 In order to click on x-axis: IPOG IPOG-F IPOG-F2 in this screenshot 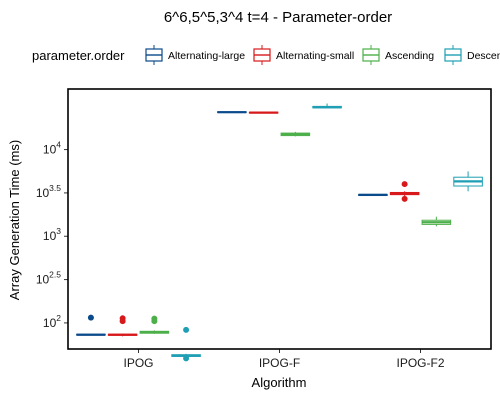, I will do `click(284, 359)`.